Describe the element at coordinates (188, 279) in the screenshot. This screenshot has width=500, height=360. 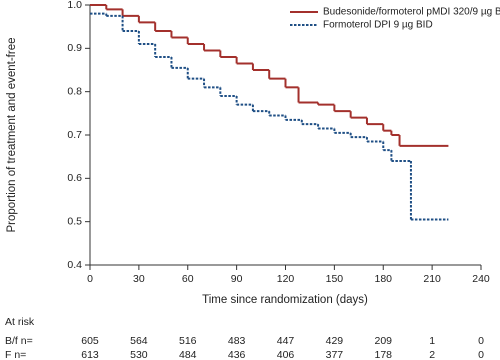
I see `x-tick-label: 60` at that location.